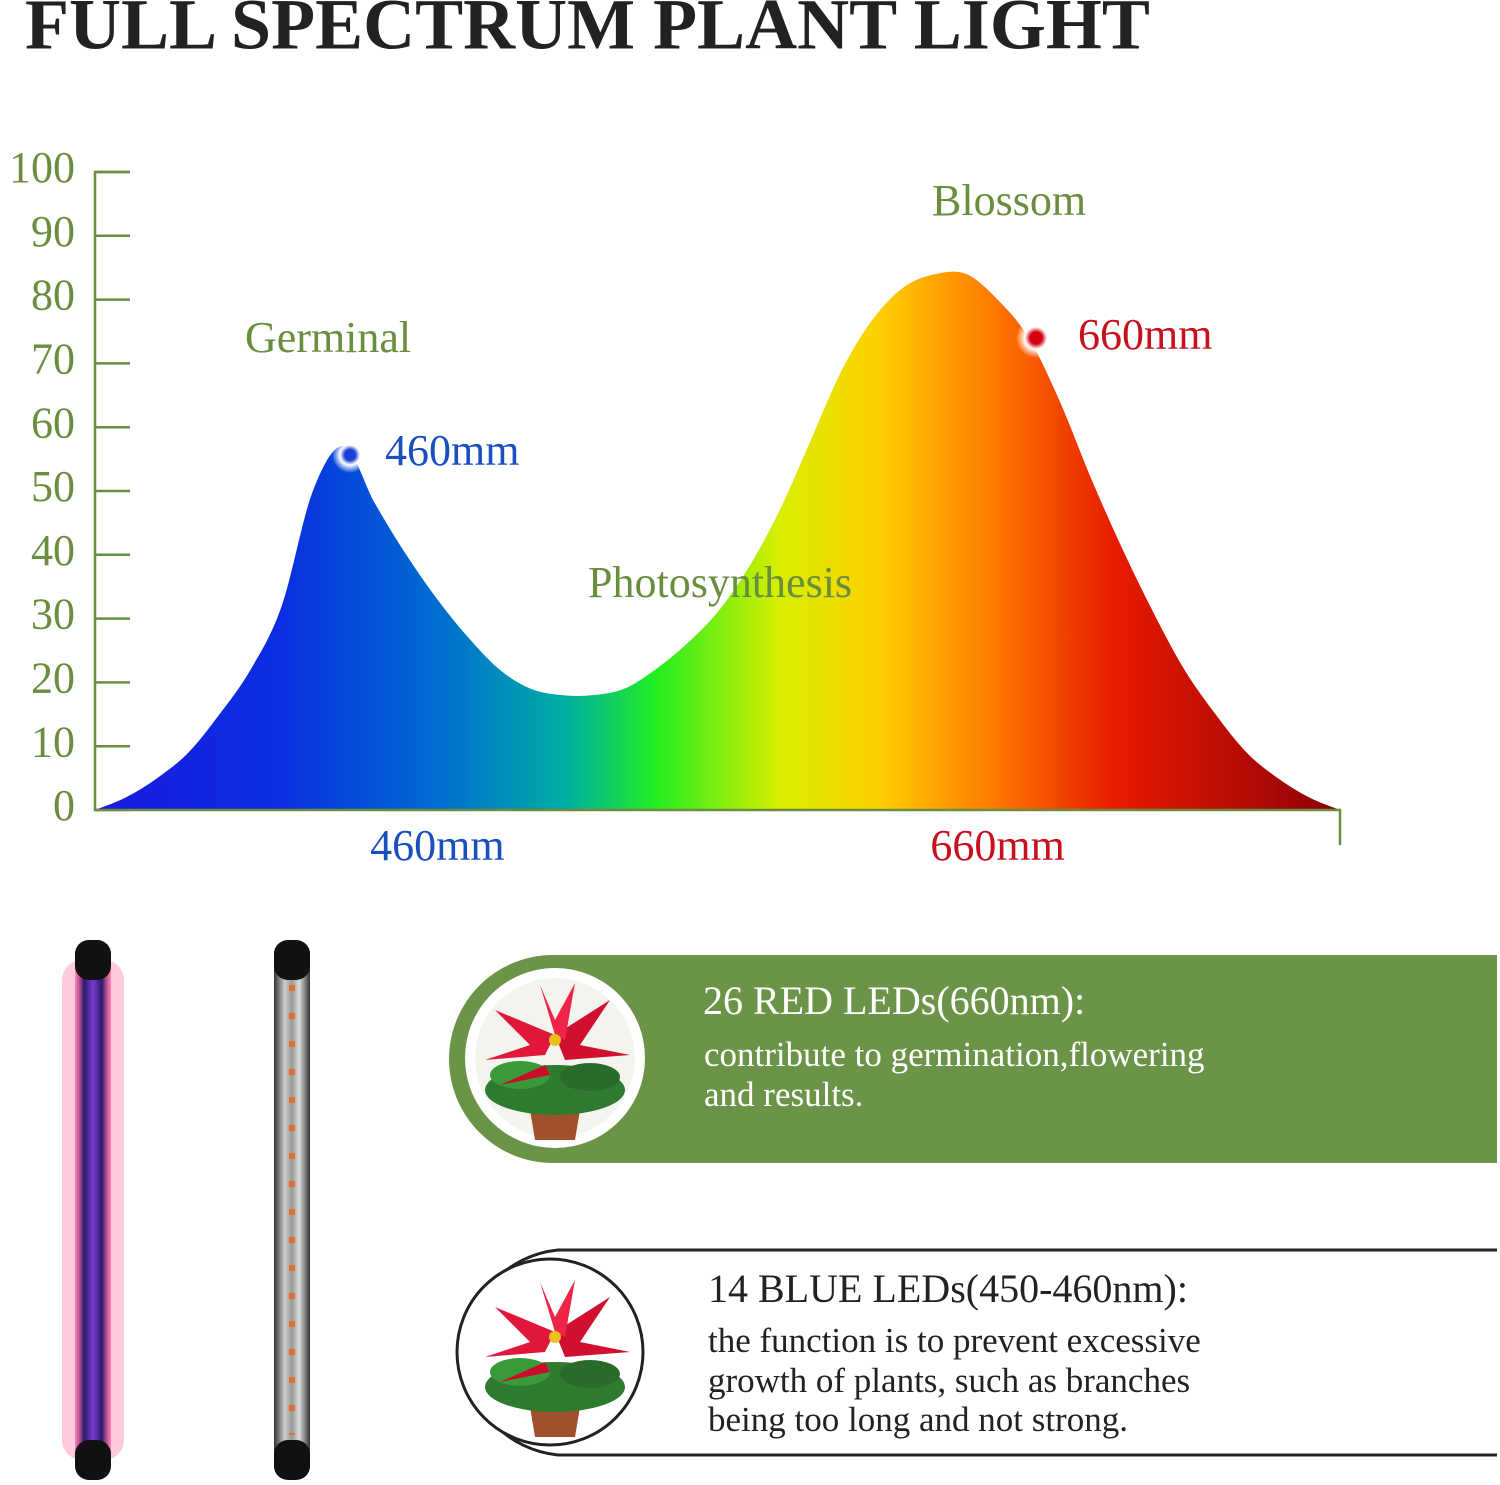 Image resolution: width=1500 pixels, height=1485 pixels. Describe the element at coordinates (53, 614) in the screenshot. I see `y-tick-label: 30` at that location.